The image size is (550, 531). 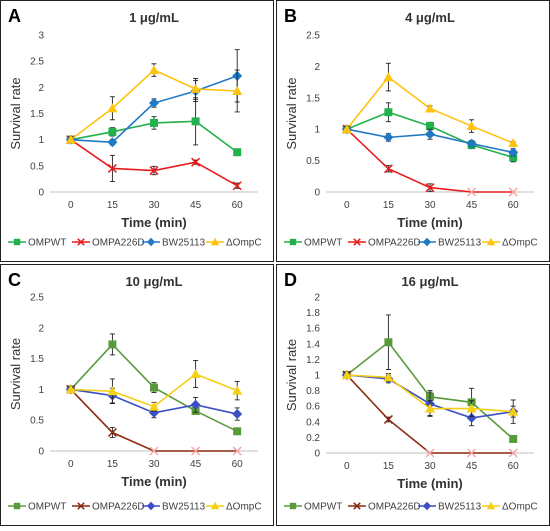 I want to click on y-tick-label: 1.5, so click(x=313, y=98).